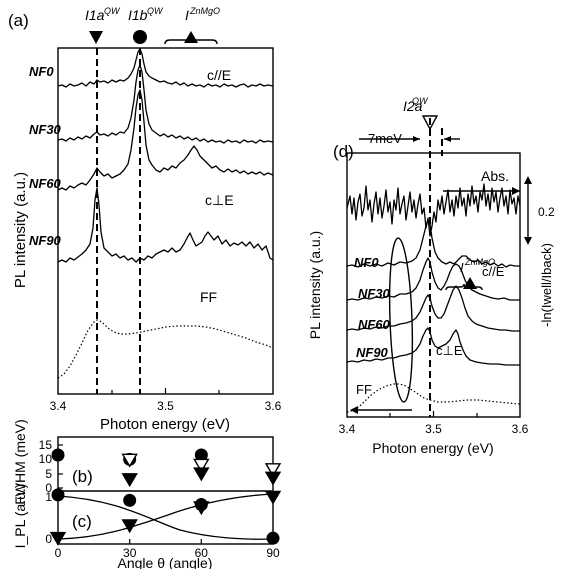 The width and height of the screenshot is (564, 569). What do you see at coordinates (433, 346) in the screenshot?
I see `spectrum-d-nf90` at bounding box center [433, 346].